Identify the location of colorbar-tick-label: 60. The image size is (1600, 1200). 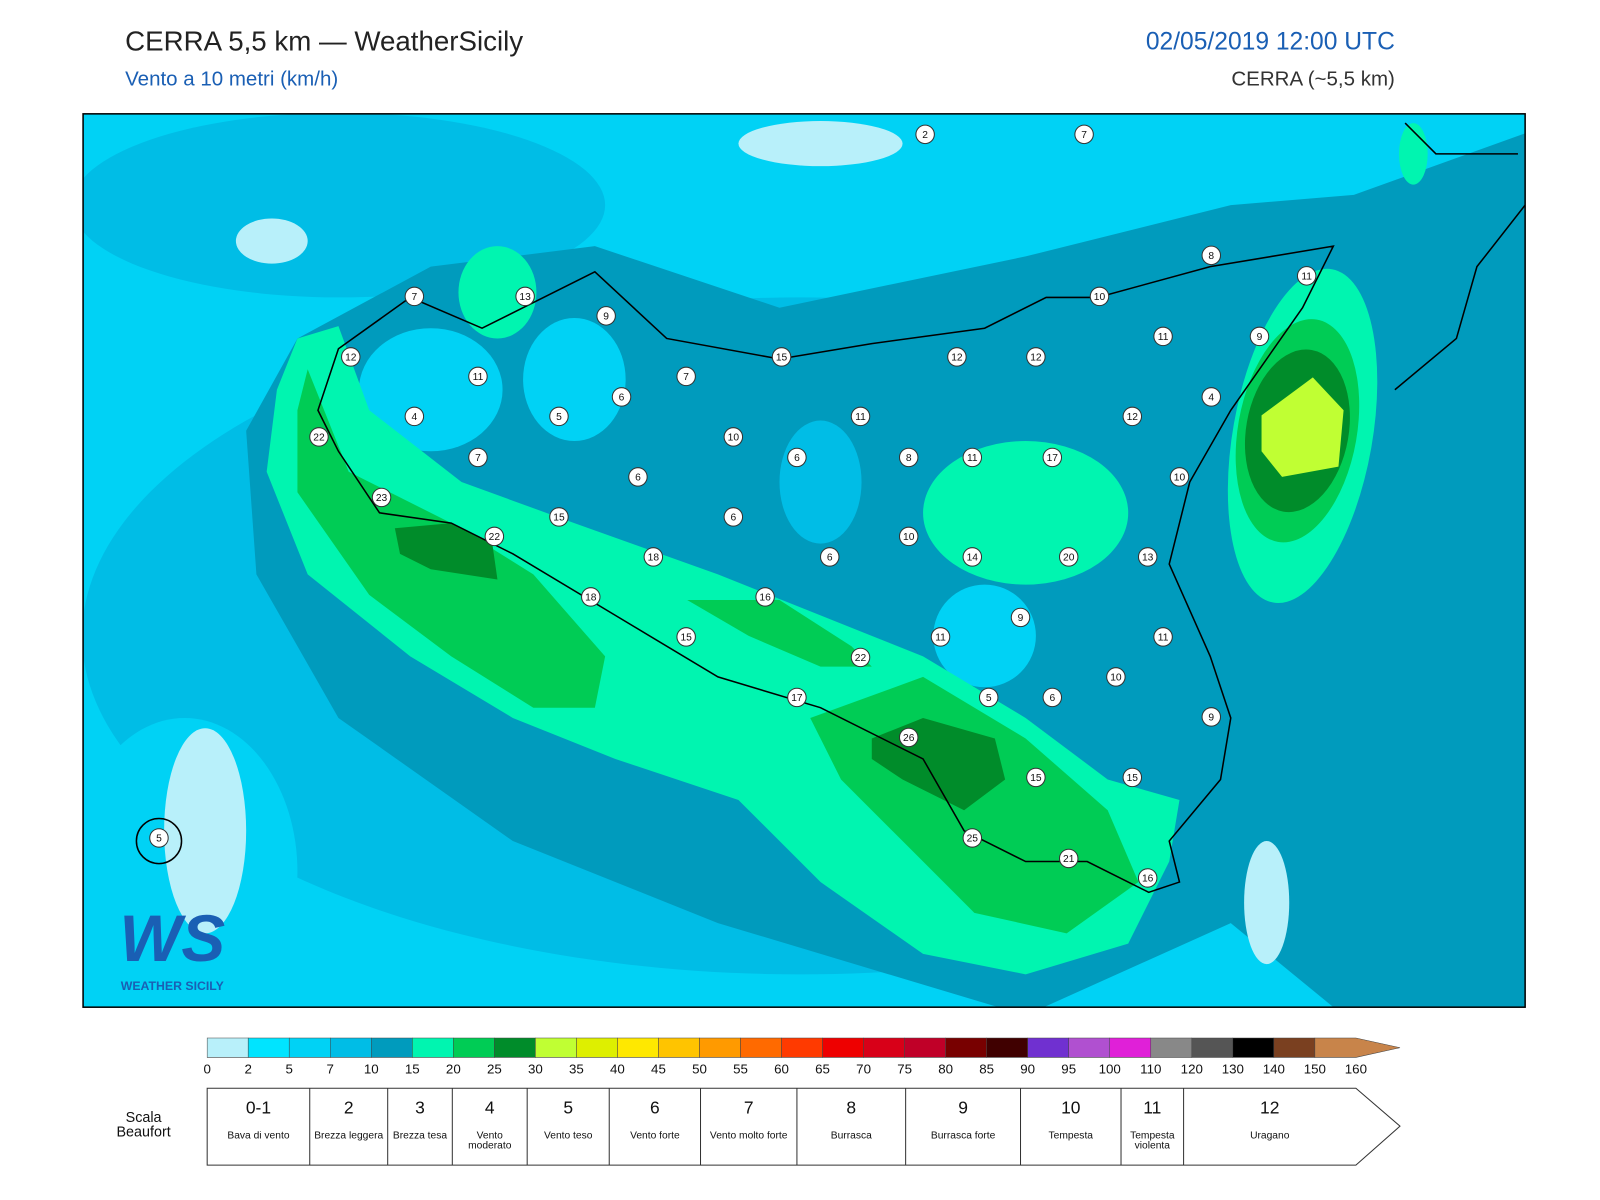
(781, 1068).